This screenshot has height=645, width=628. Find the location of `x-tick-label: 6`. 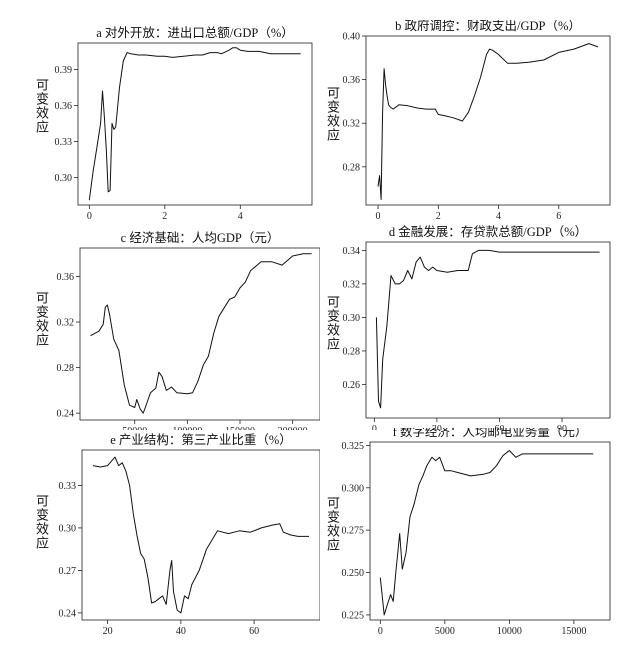

x-tick-label: 6 is located at coordinates (558, 216).